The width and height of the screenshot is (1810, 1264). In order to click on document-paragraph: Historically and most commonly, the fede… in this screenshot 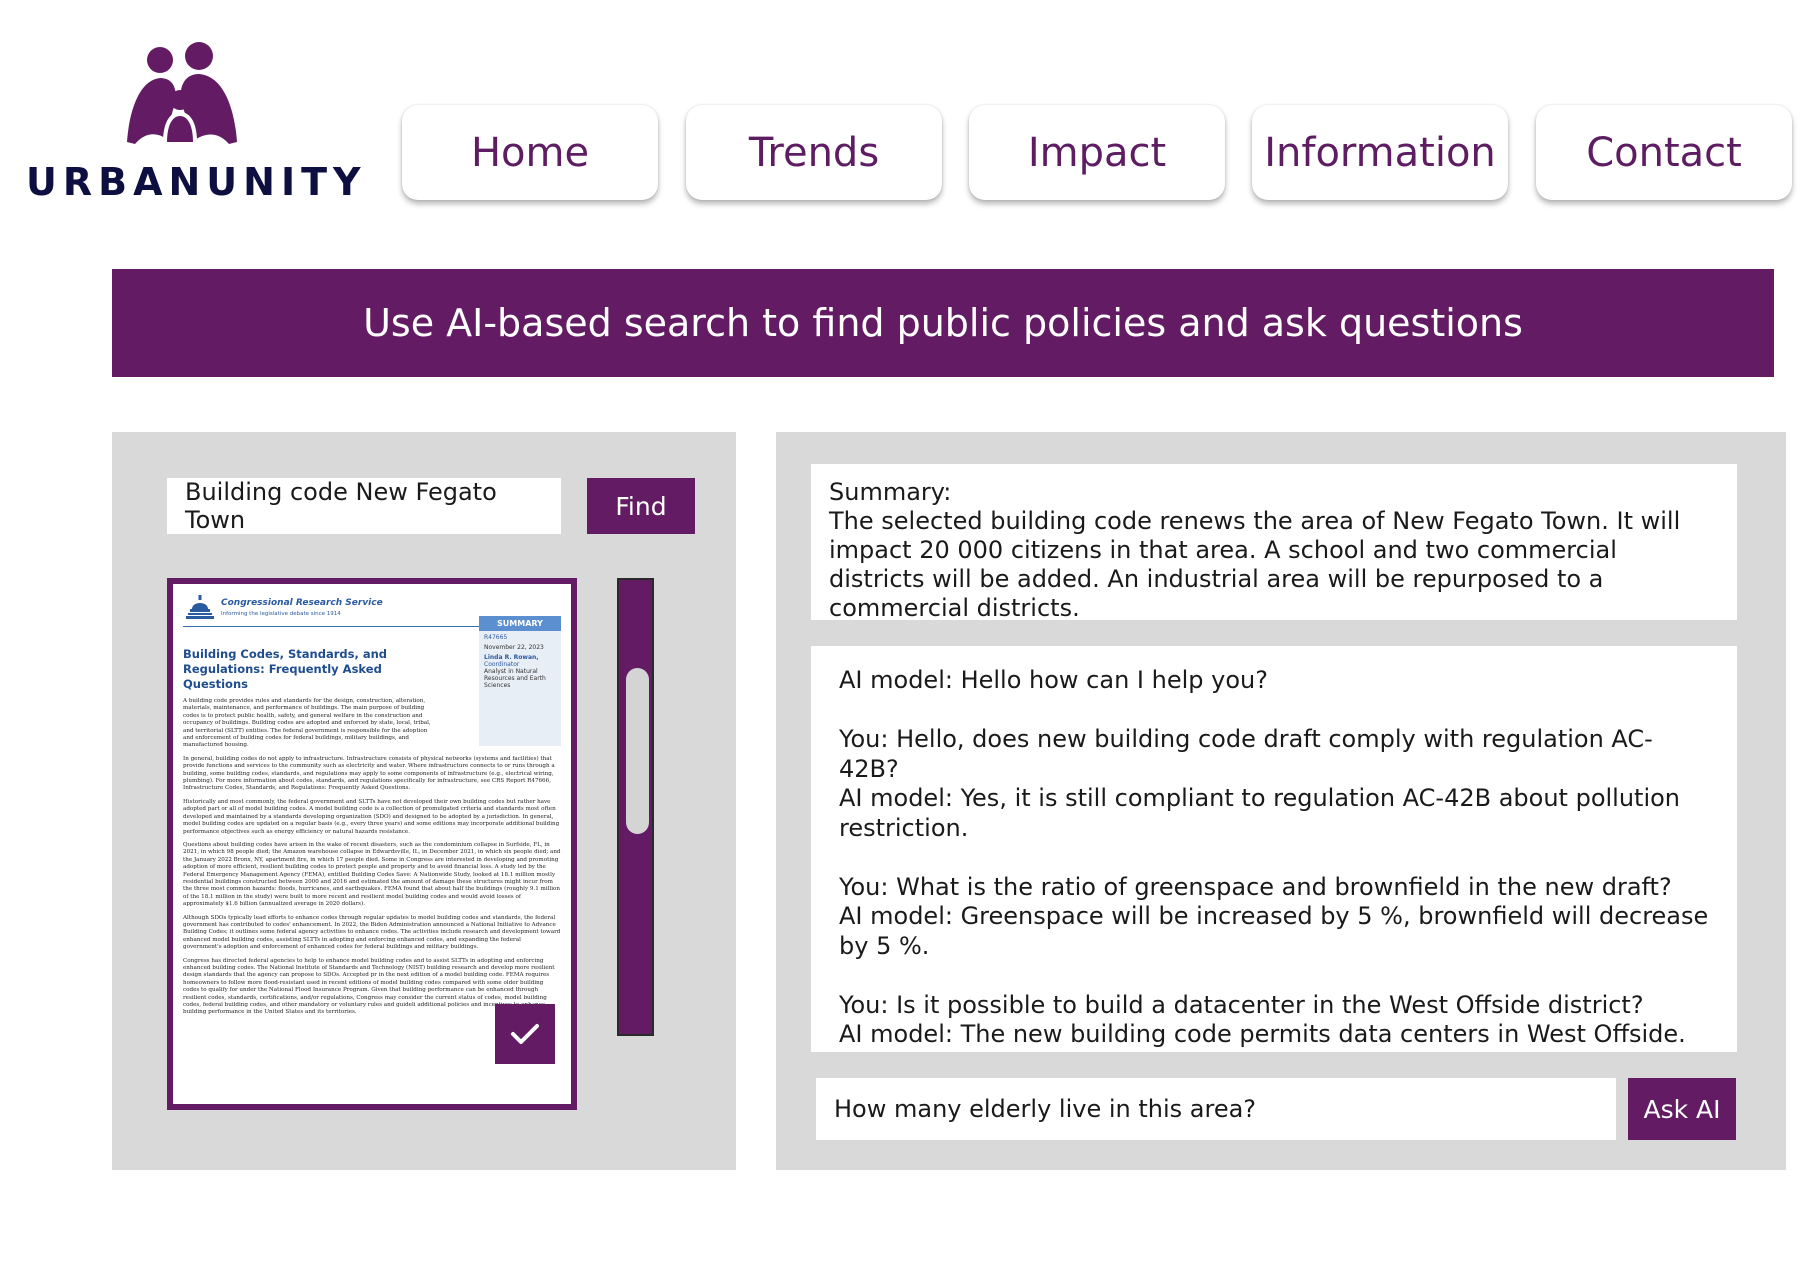, I will do `click(371, 816)`.